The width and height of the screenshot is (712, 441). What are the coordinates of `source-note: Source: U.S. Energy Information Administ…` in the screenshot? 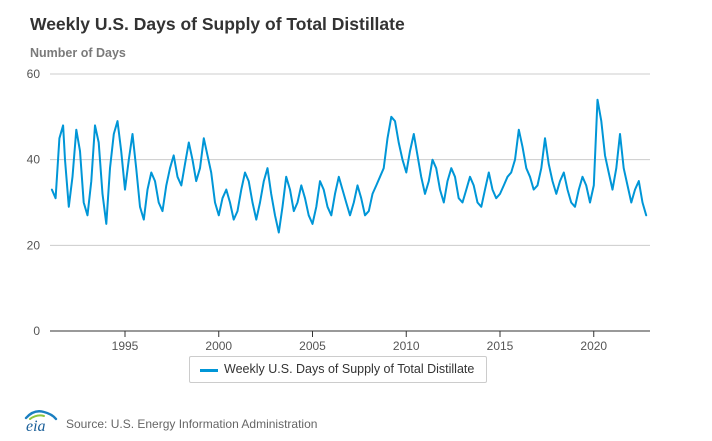 It's located at (192, 424).